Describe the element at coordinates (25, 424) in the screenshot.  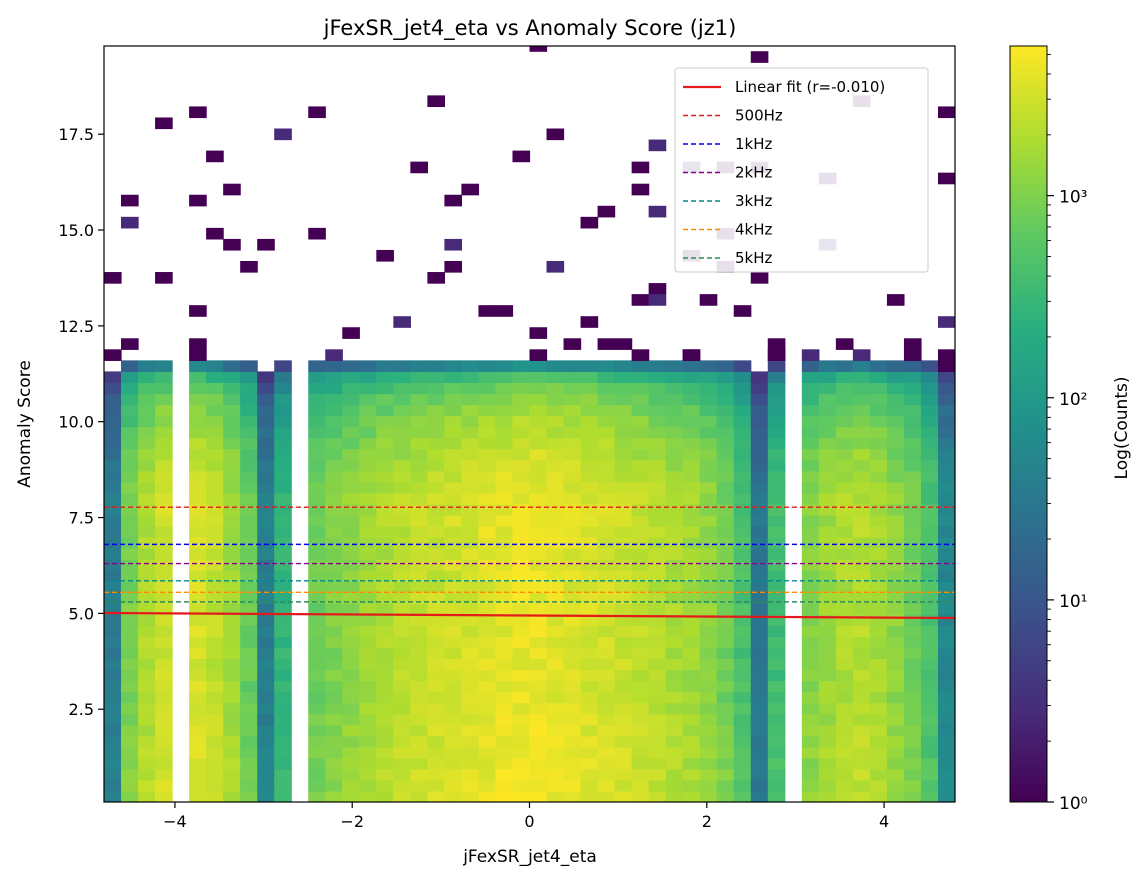
I see `y-axis-label: Anomaly Score` at that location.